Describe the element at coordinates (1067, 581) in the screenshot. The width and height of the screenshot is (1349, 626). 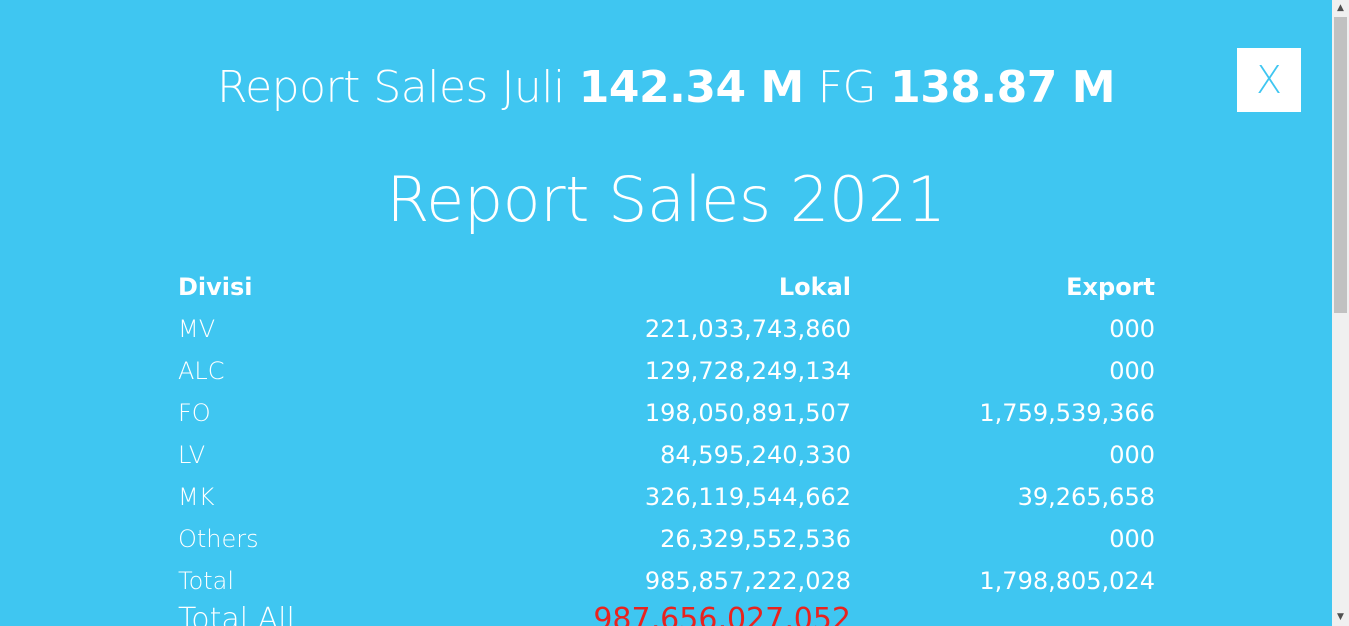
I see `total-export-cell: 1,798,805,024` at that location.